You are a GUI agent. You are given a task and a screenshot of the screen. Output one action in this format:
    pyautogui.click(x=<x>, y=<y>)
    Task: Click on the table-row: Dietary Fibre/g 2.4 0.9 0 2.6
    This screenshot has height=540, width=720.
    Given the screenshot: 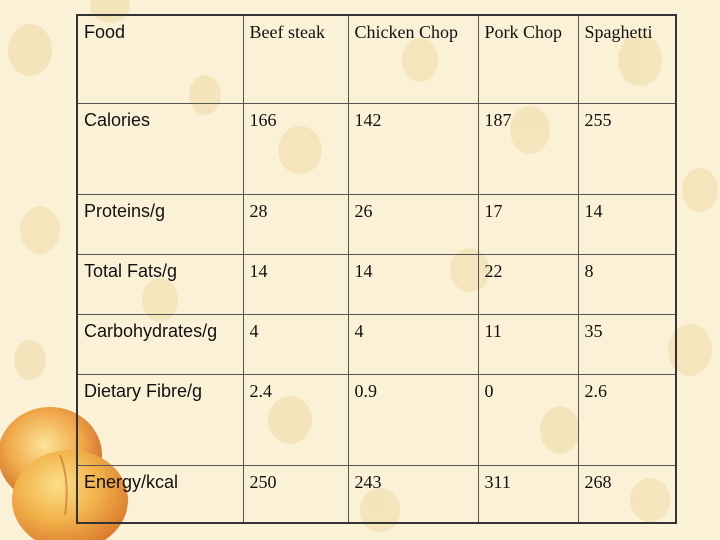 What is the action you would take?
    pyautogui.click(x=376, y=419)
    